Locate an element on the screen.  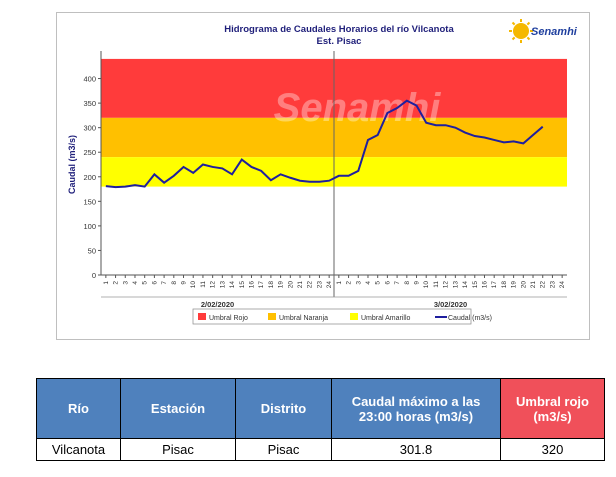
cell-distrito: Pisac is located at coordinates (283, 449).